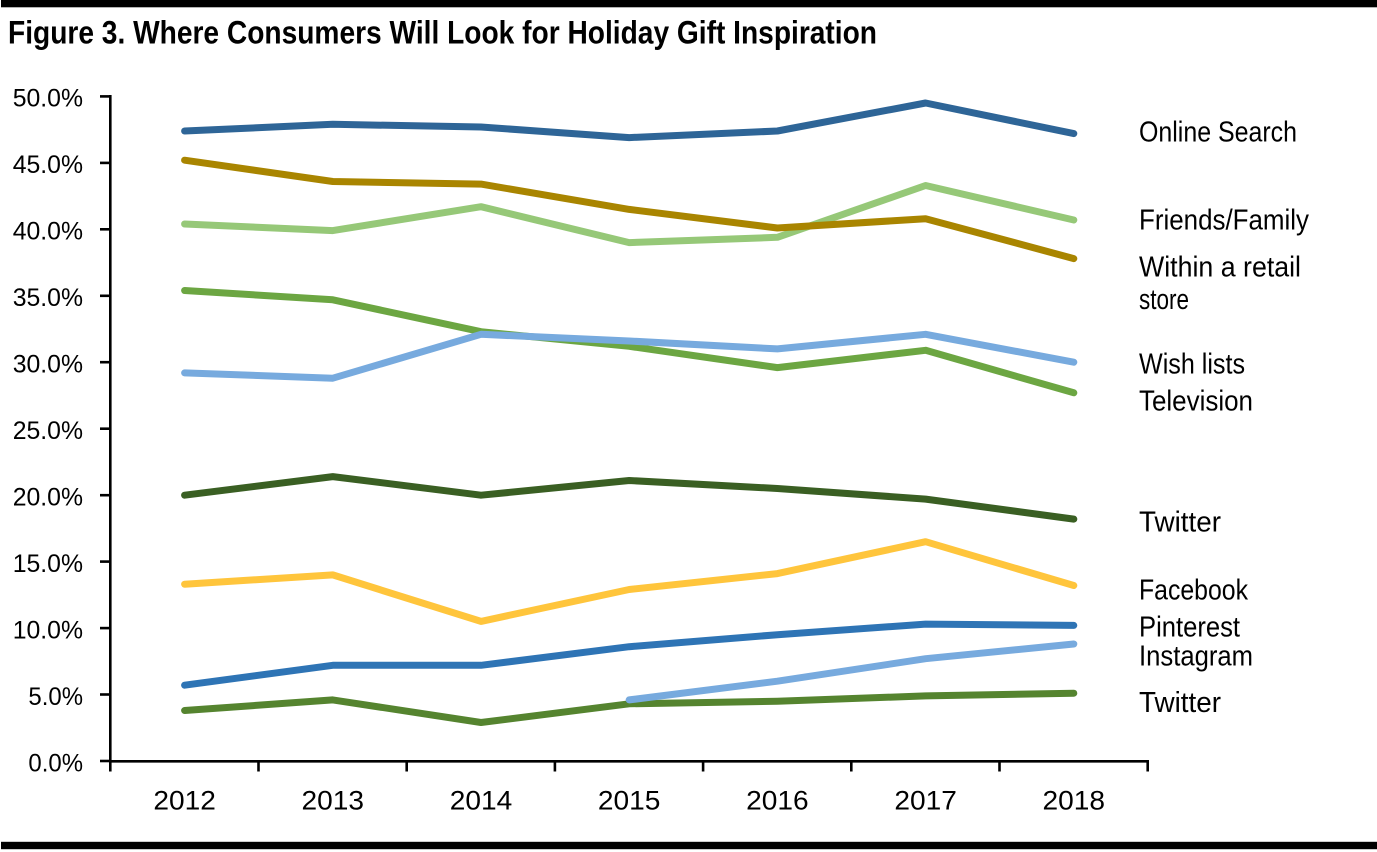 This screenshot has height=852, width=1377. What do you see at coordinates (1196, 656) in the screenshot?
I see `svg-text: Instagram` at bounding box center [1196, 656].